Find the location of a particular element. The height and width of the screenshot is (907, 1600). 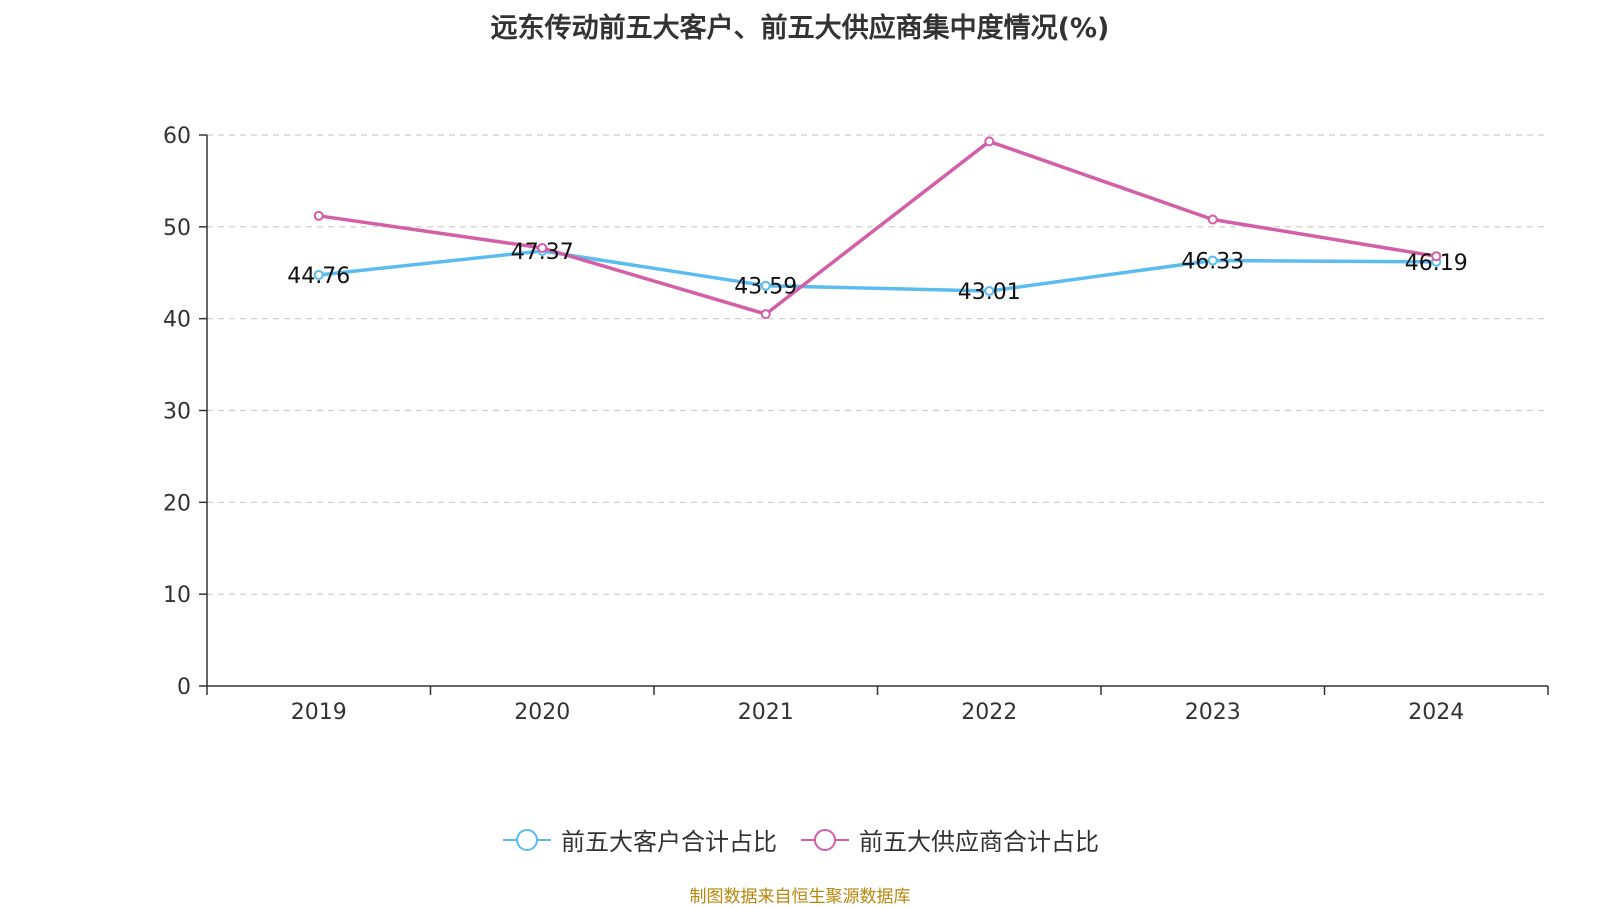

data-label-2023: 46.33 is located at coordinates (1212, 262).